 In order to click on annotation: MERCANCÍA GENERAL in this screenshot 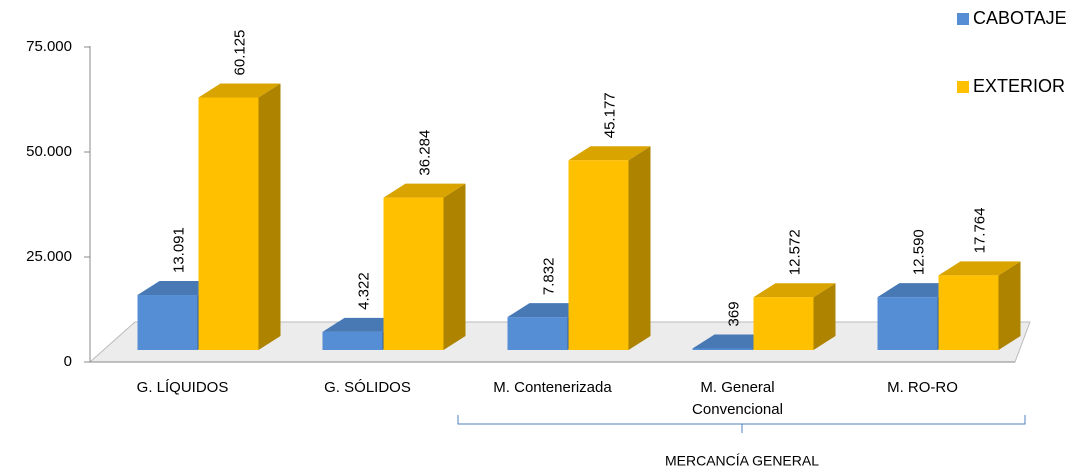, I will do `click(742, 461)`.